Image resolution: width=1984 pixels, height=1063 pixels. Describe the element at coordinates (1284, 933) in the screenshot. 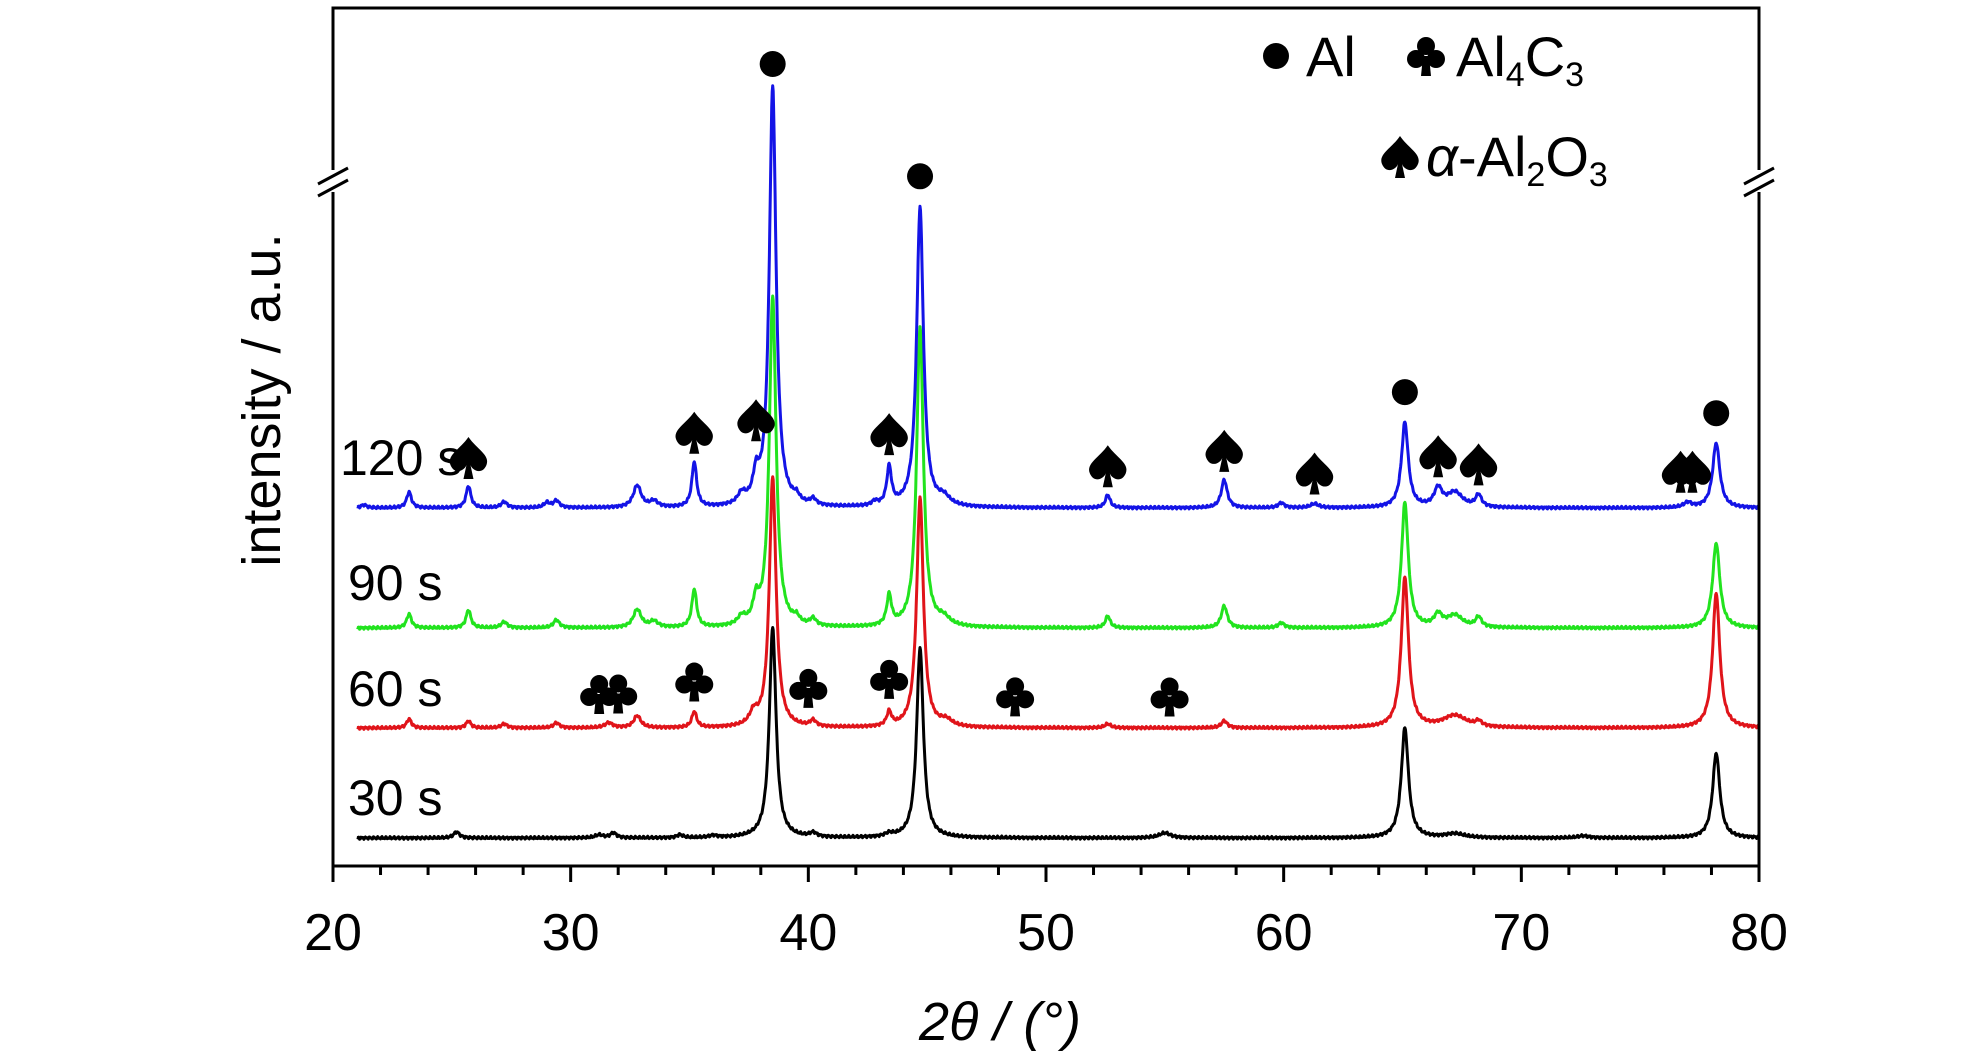

I see `x-tick-label: 60` at that location.